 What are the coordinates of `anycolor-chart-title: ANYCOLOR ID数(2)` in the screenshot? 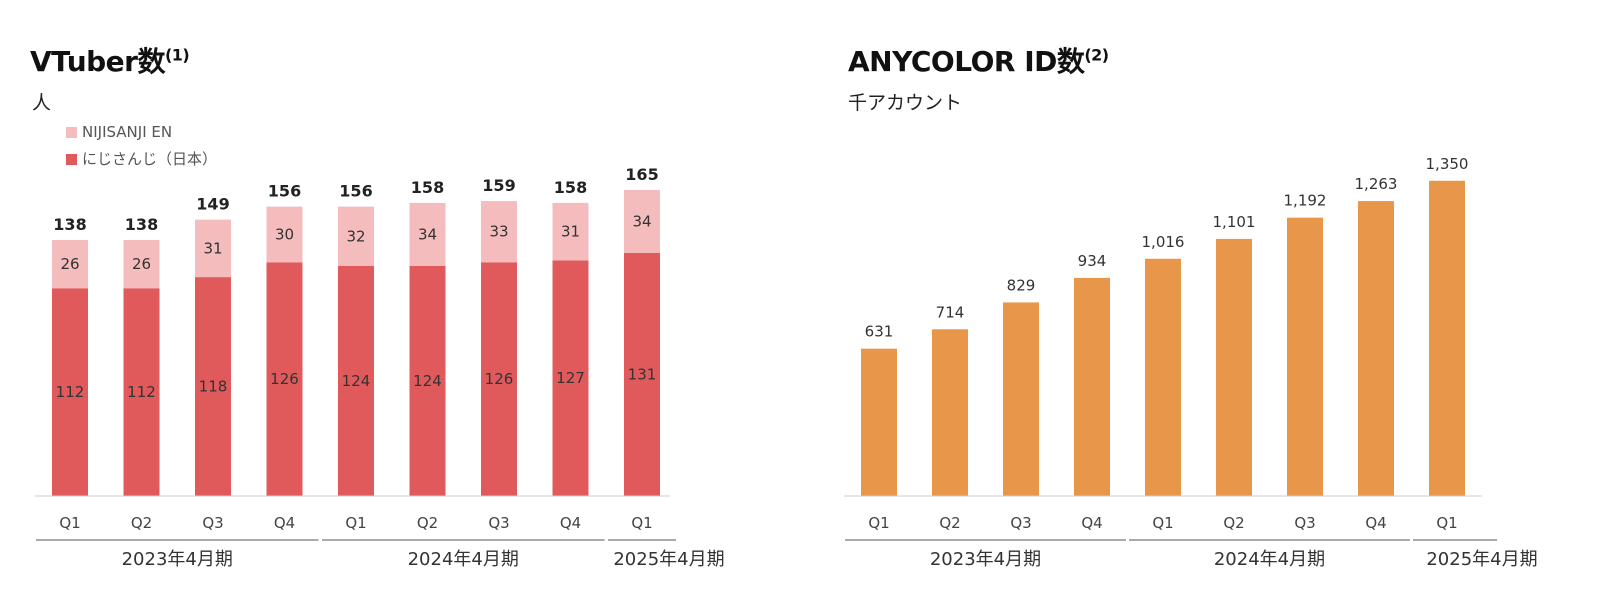 It's located at (978, 60).